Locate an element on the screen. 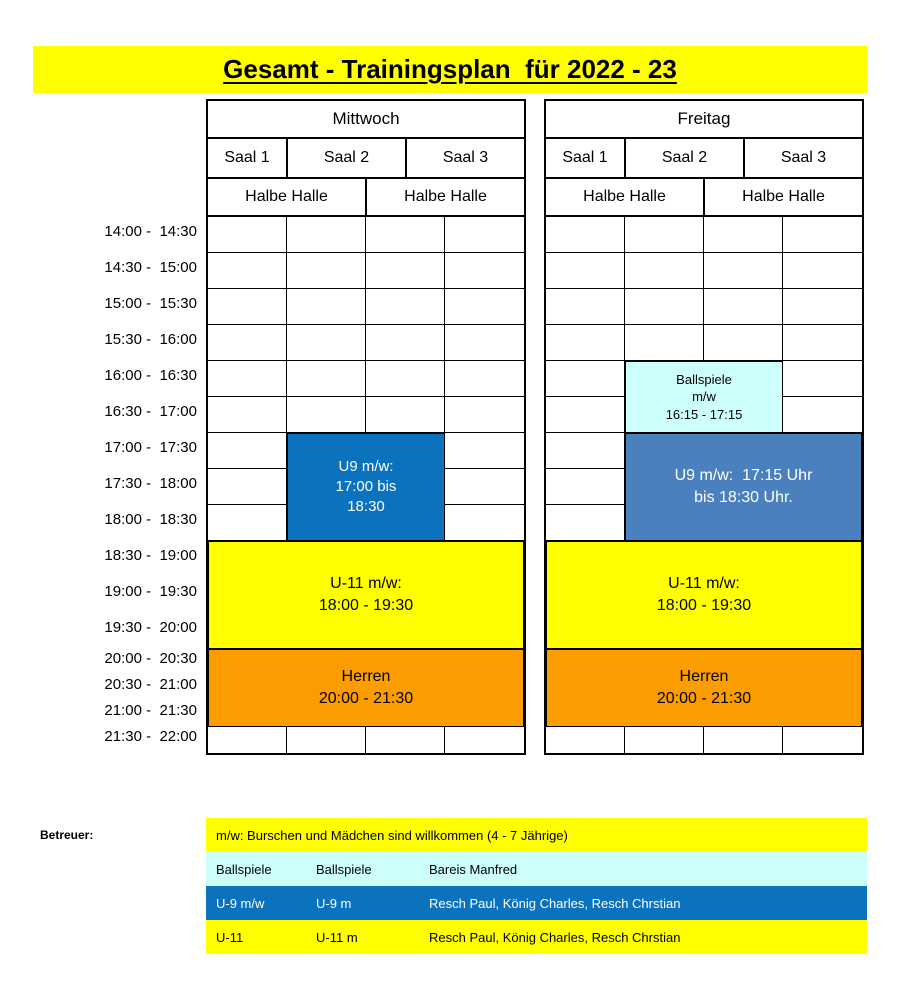  event-block-u11-freitag: U-11 m/w: 18:00 - 19:30 is located at coordinates (704, 595).